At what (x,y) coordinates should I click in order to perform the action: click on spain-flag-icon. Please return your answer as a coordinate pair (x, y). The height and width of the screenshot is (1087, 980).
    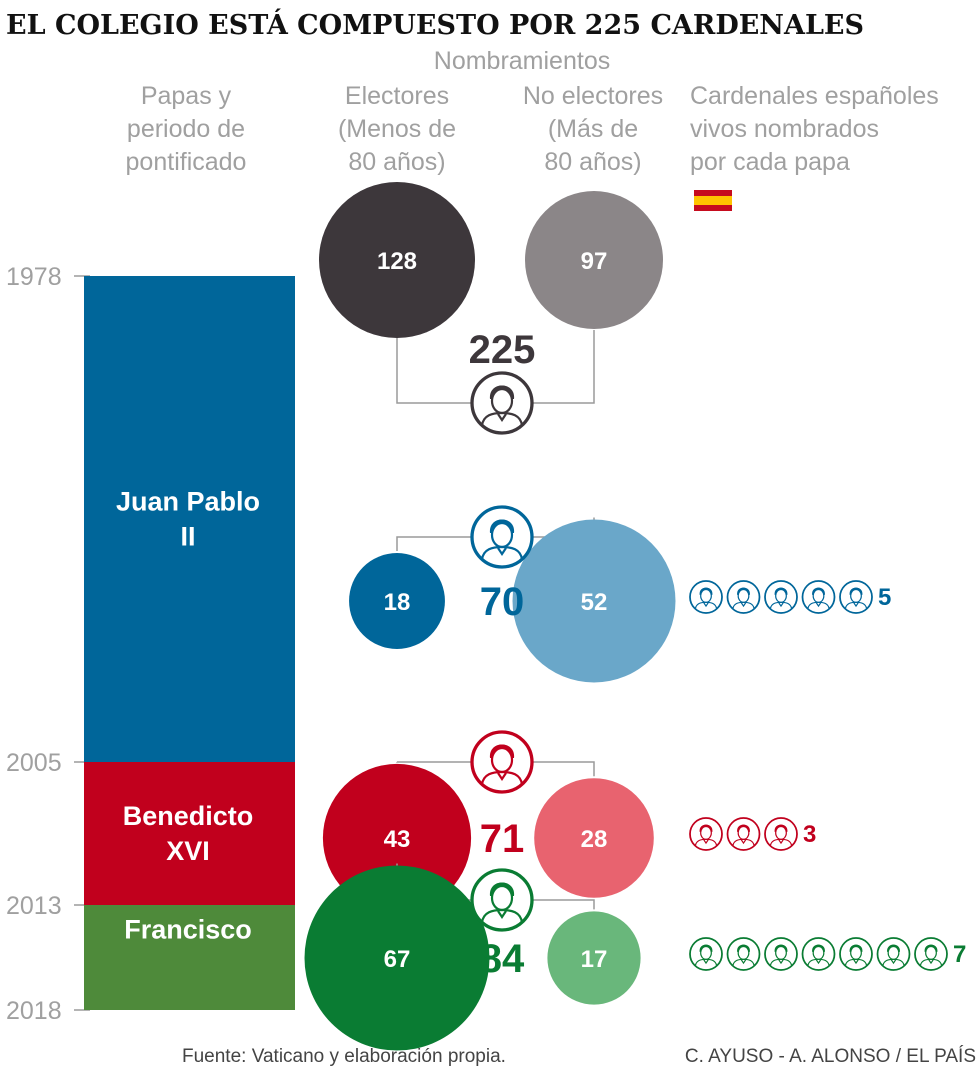
    Looking at the image, I should click on (713, 200).